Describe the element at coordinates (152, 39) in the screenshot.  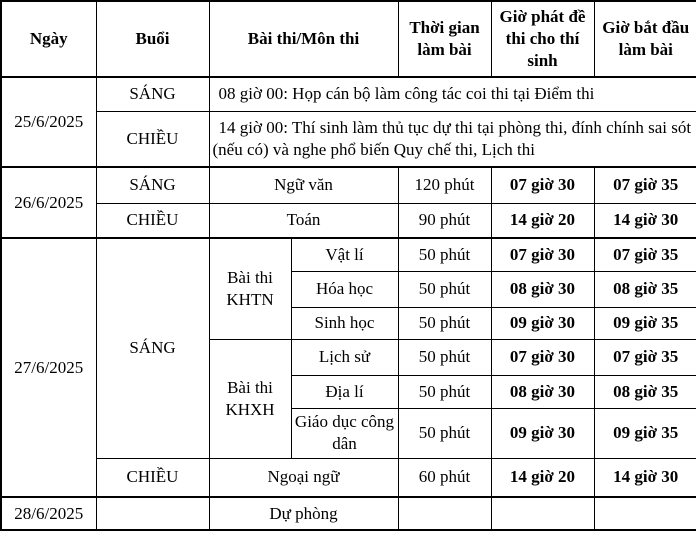
I see `header-session: Buổi` at that location.